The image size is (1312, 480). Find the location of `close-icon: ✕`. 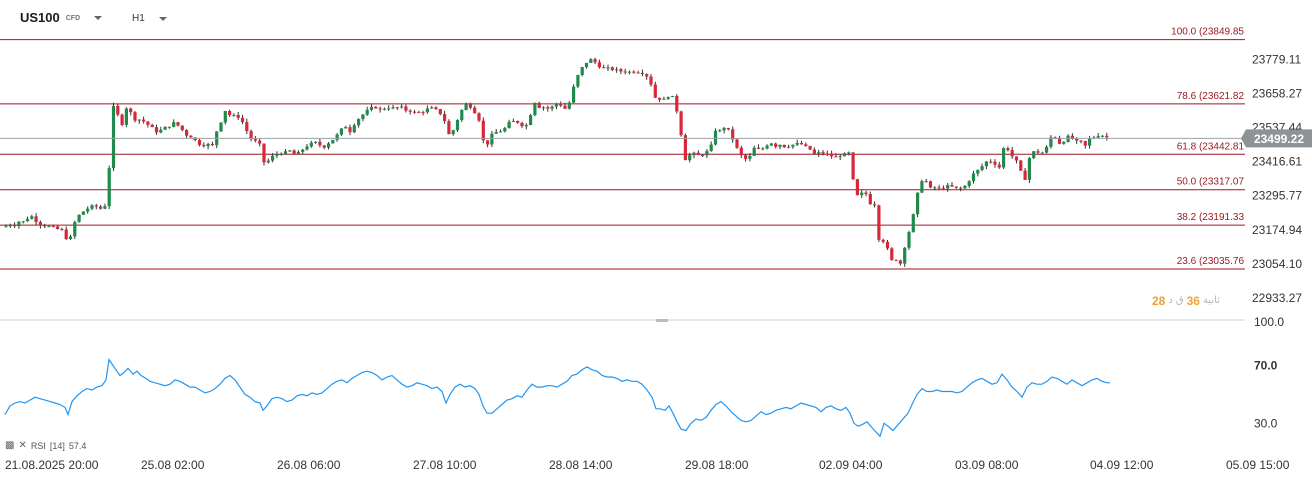

close-icon: ✕ is located at coordinates (22, 445).